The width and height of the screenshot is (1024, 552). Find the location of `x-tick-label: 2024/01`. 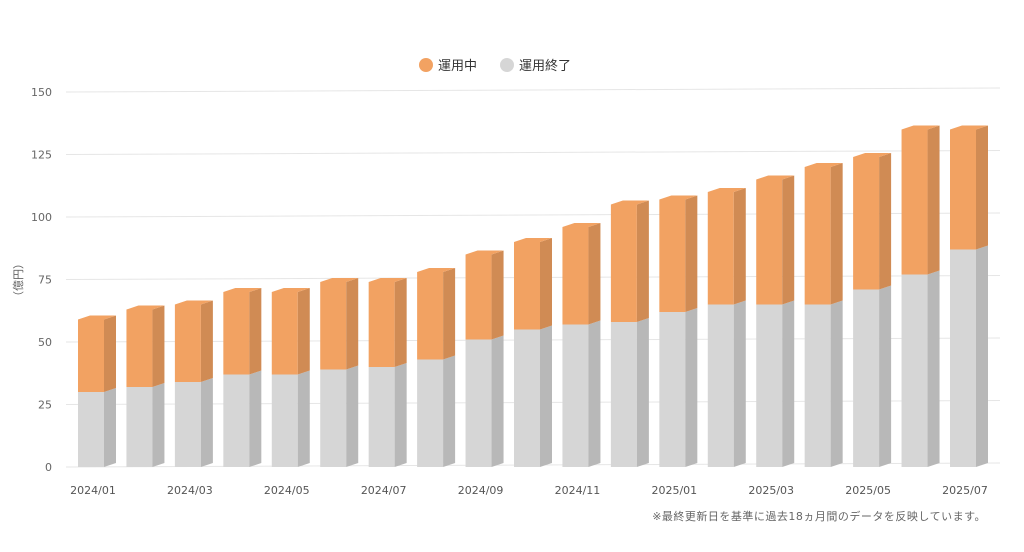

x-tick-label: 2024/01 is located at coordinates (93, 490).